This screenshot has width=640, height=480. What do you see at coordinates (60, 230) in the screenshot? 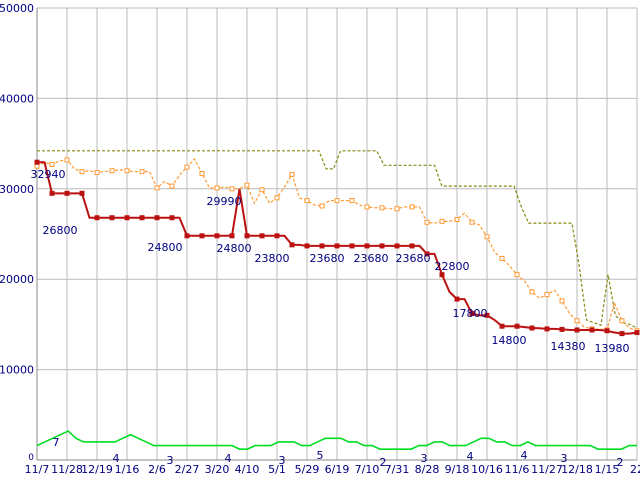
I see `price-label: 26800` at bounding box center [60, 230].